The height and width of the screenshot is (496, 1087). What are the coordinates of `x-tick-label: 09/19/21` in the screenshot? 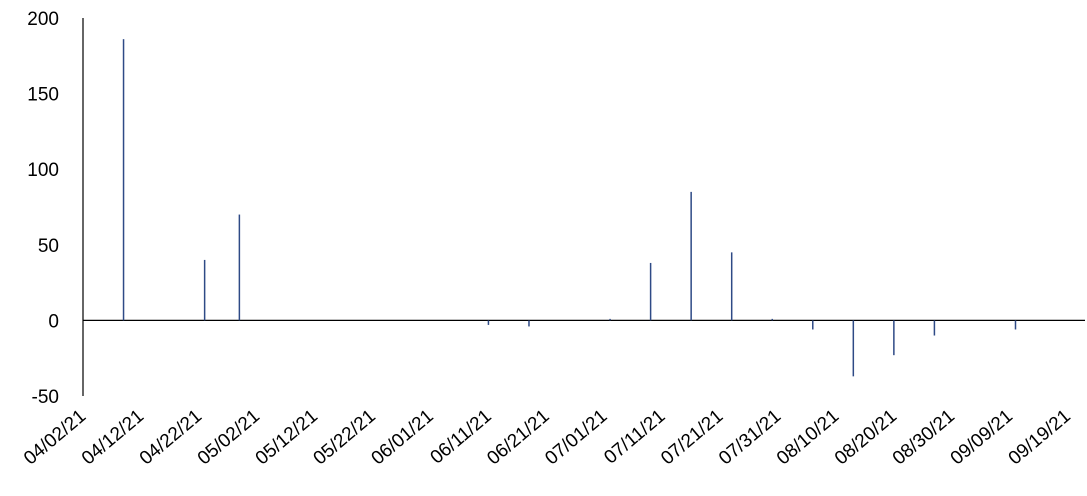 It's located at (1040, 438).